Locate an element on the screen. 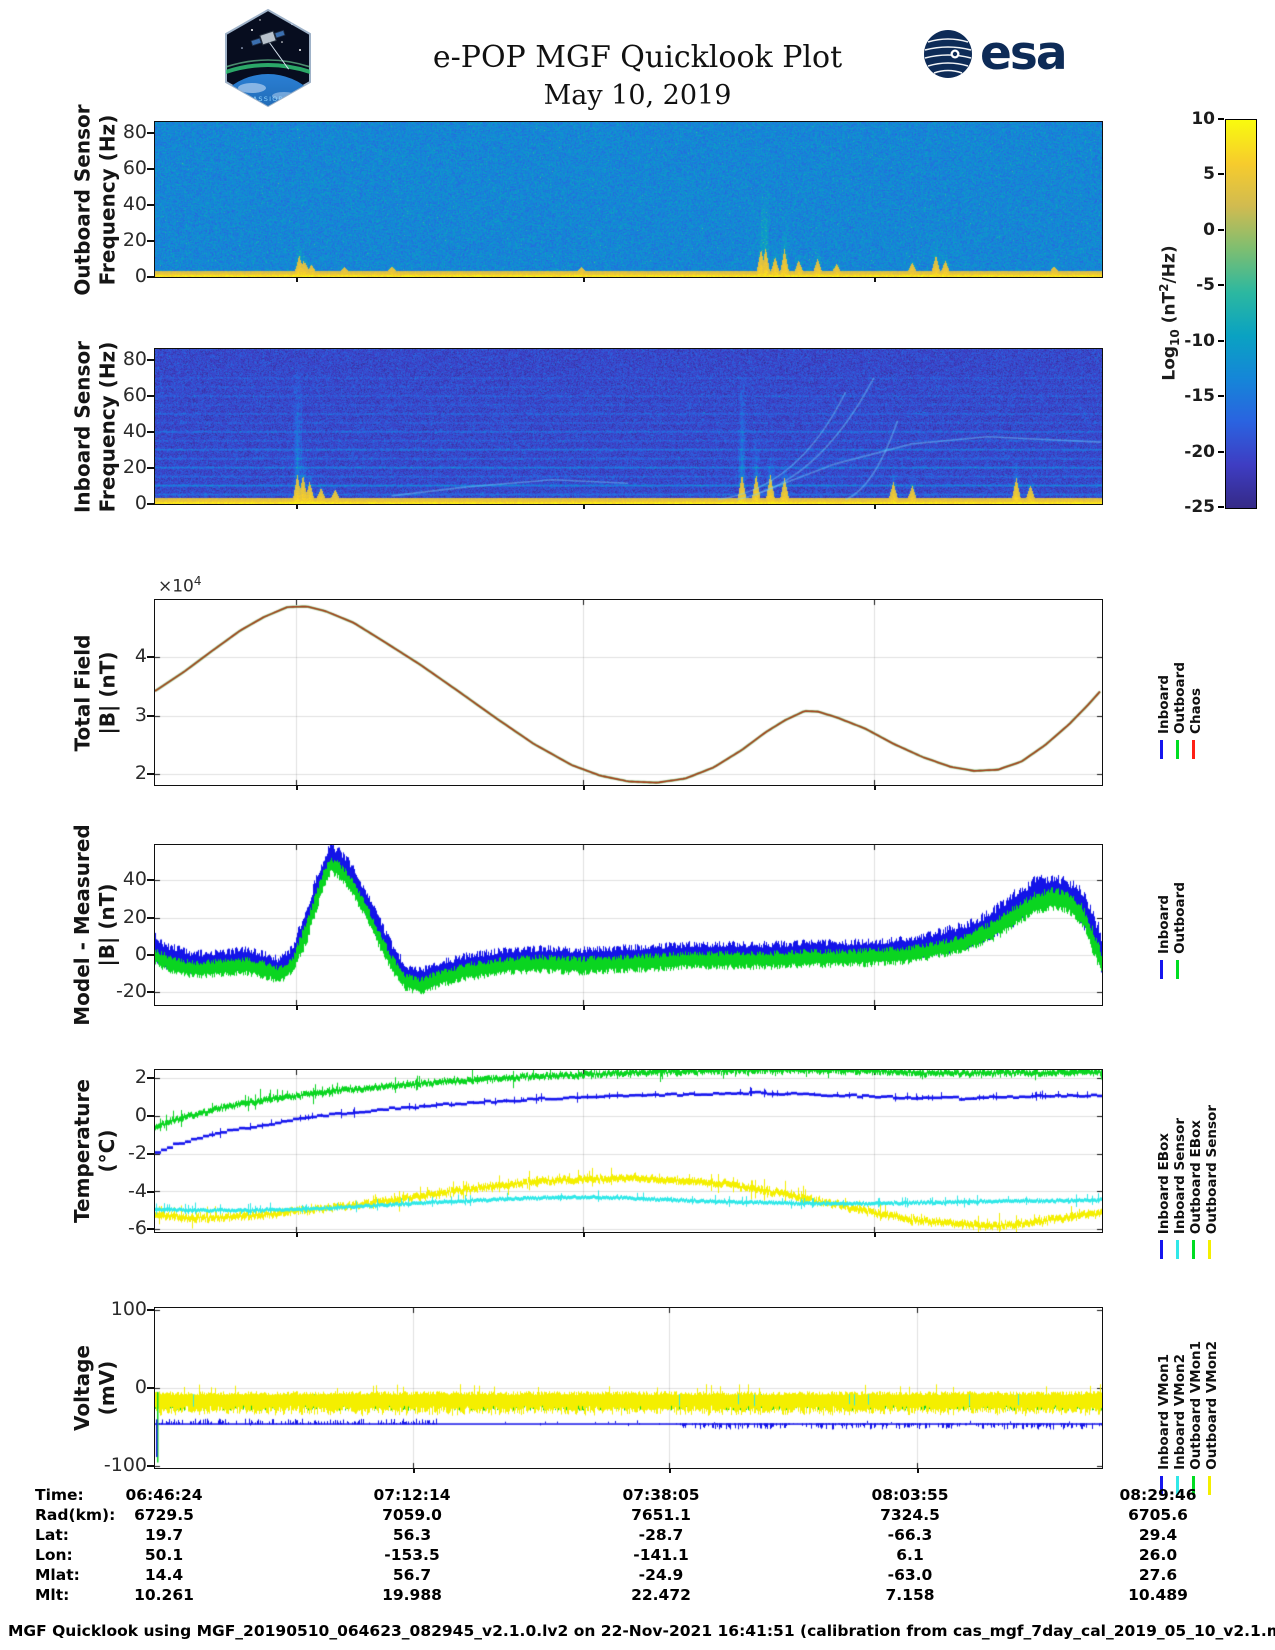  panel-voltage is located at coordinates (628, 1388).